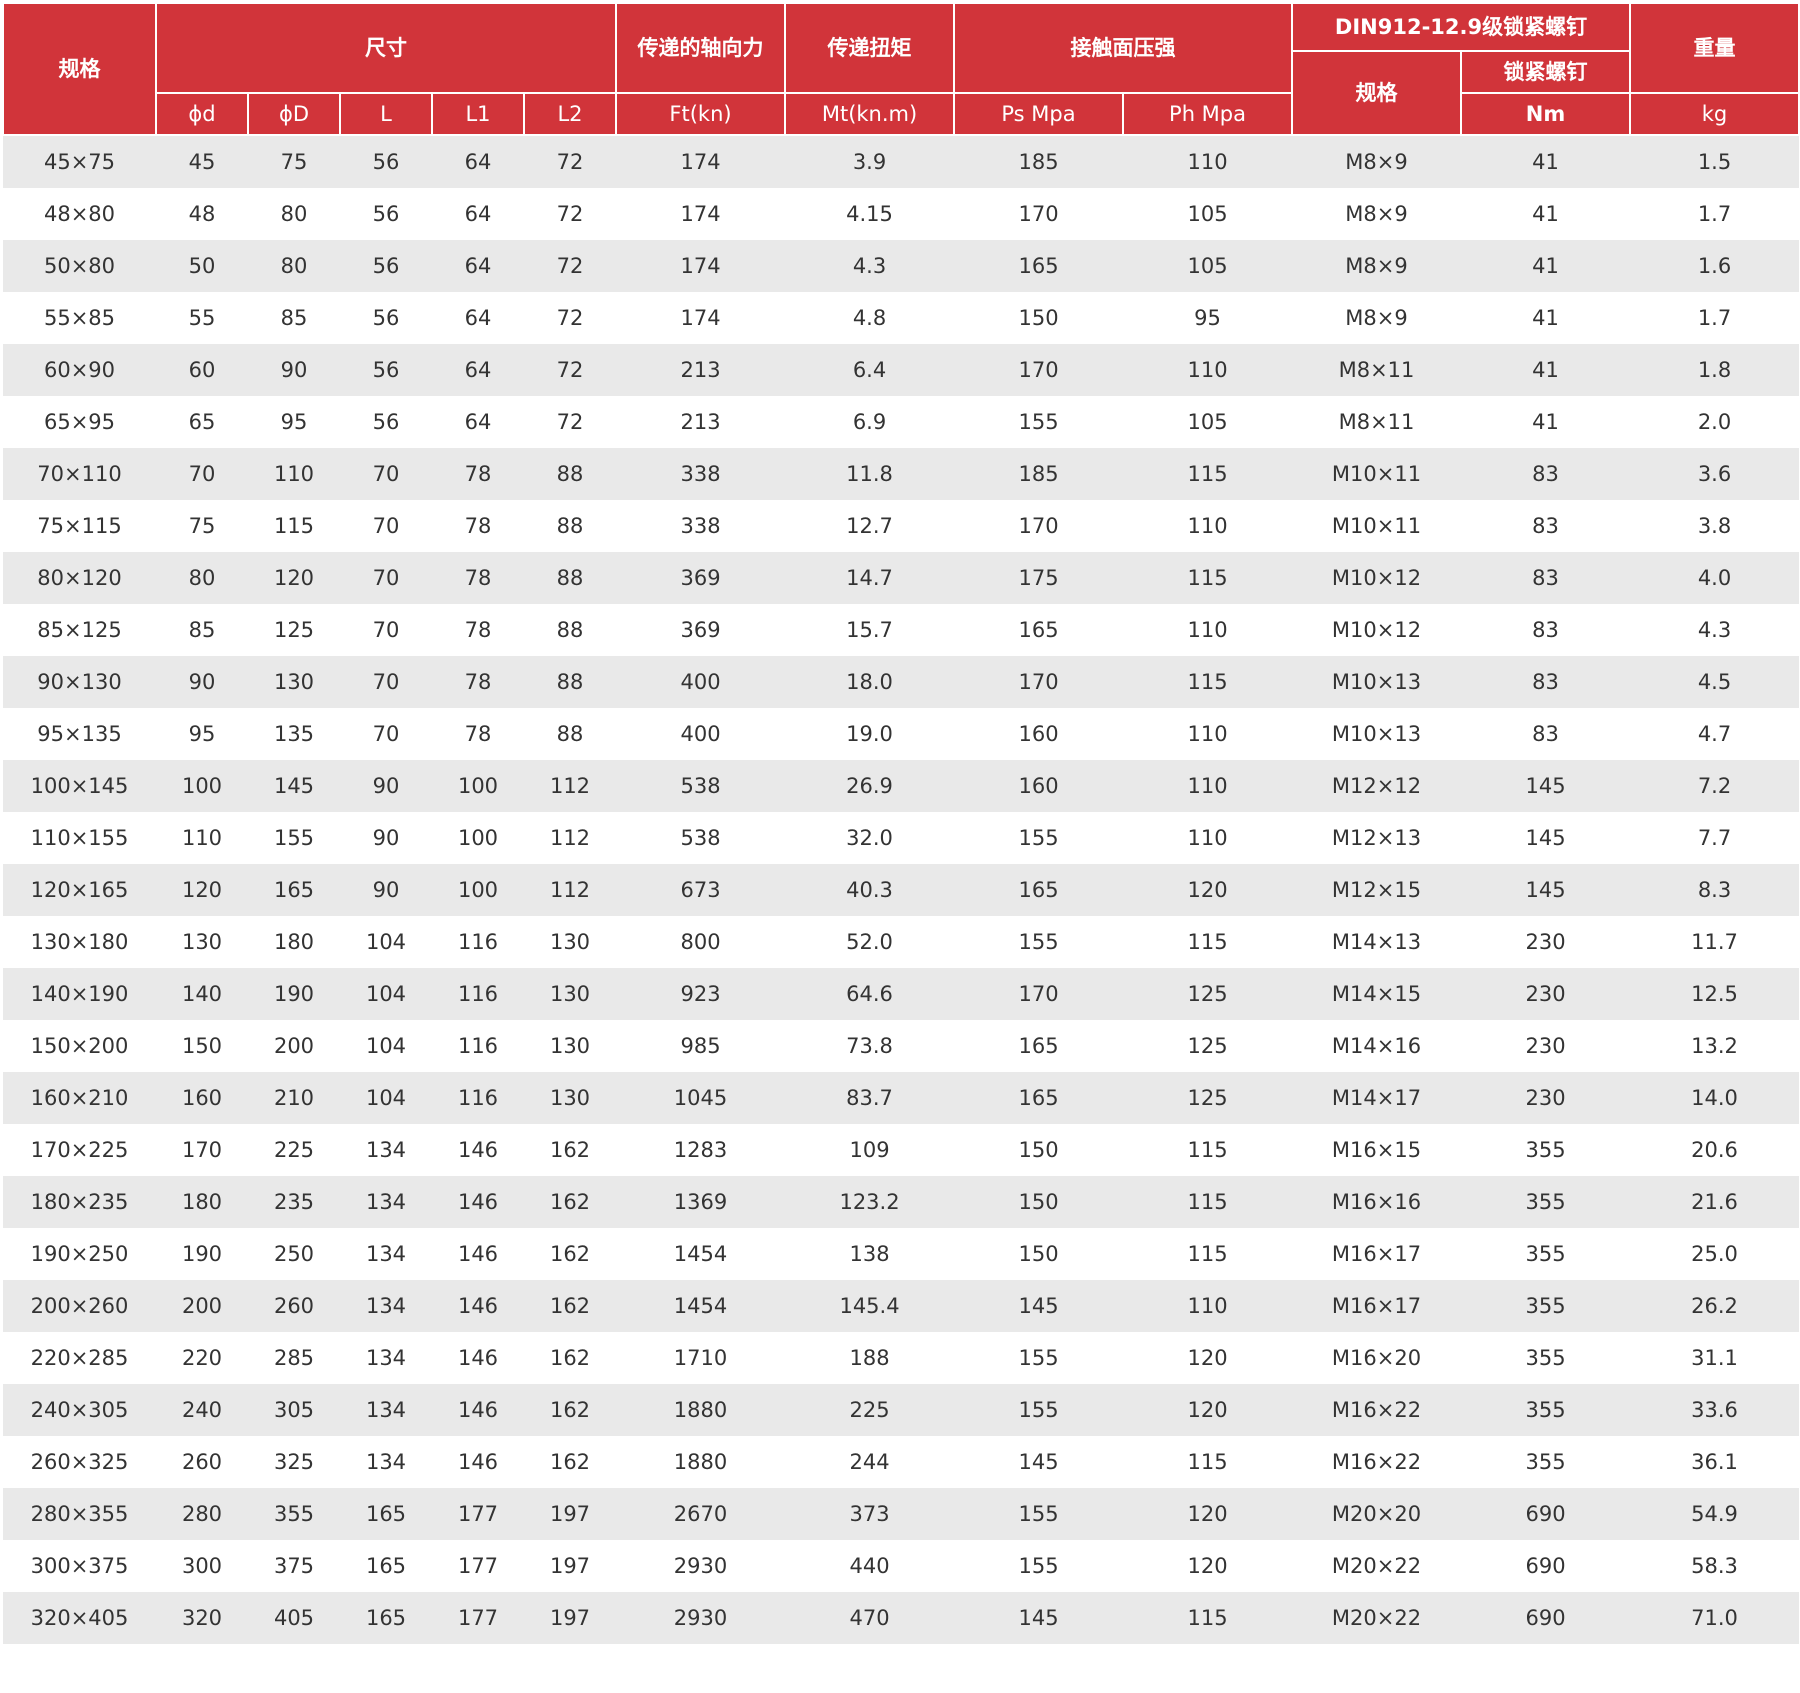  Describe the element at coordinates (202, 1358) in the screenshot. I see `cell-d: 220` at that location.